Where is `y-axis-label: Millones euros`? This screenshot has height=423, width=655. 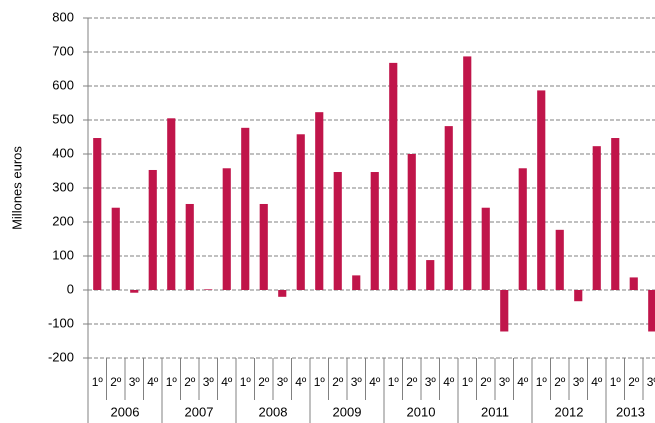
y-axis-label: Millones euros is located at coordinates (16, 188).